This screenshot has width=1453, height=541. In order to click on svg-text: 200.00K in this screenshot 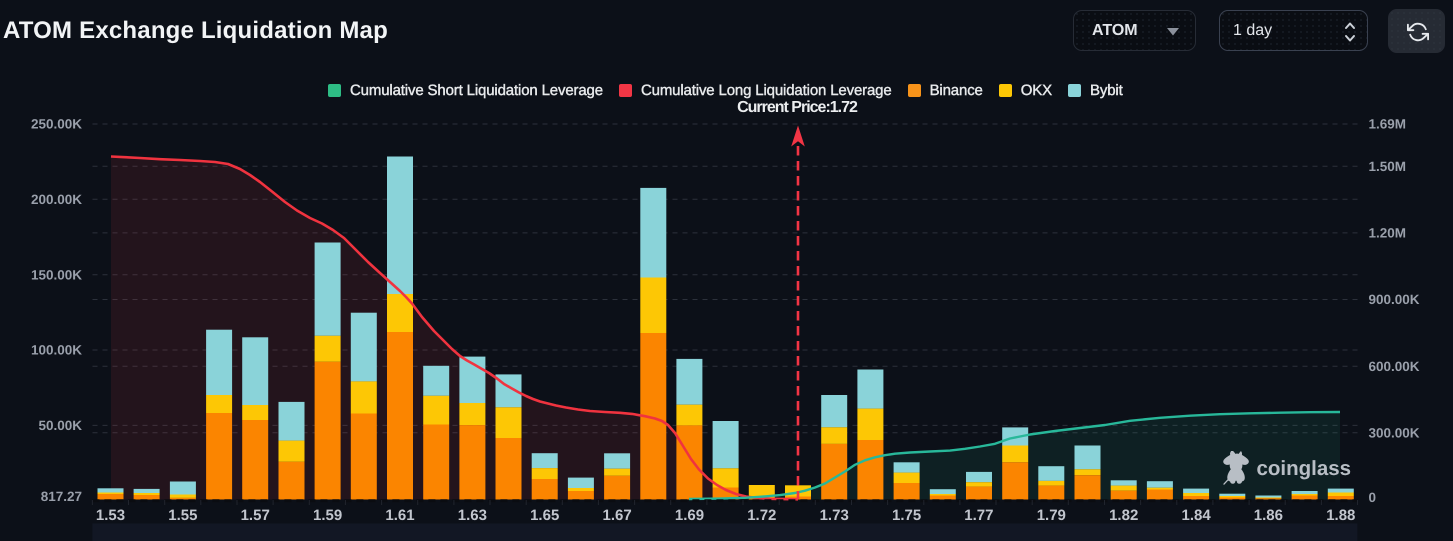, I will do `click(56, 199)`.